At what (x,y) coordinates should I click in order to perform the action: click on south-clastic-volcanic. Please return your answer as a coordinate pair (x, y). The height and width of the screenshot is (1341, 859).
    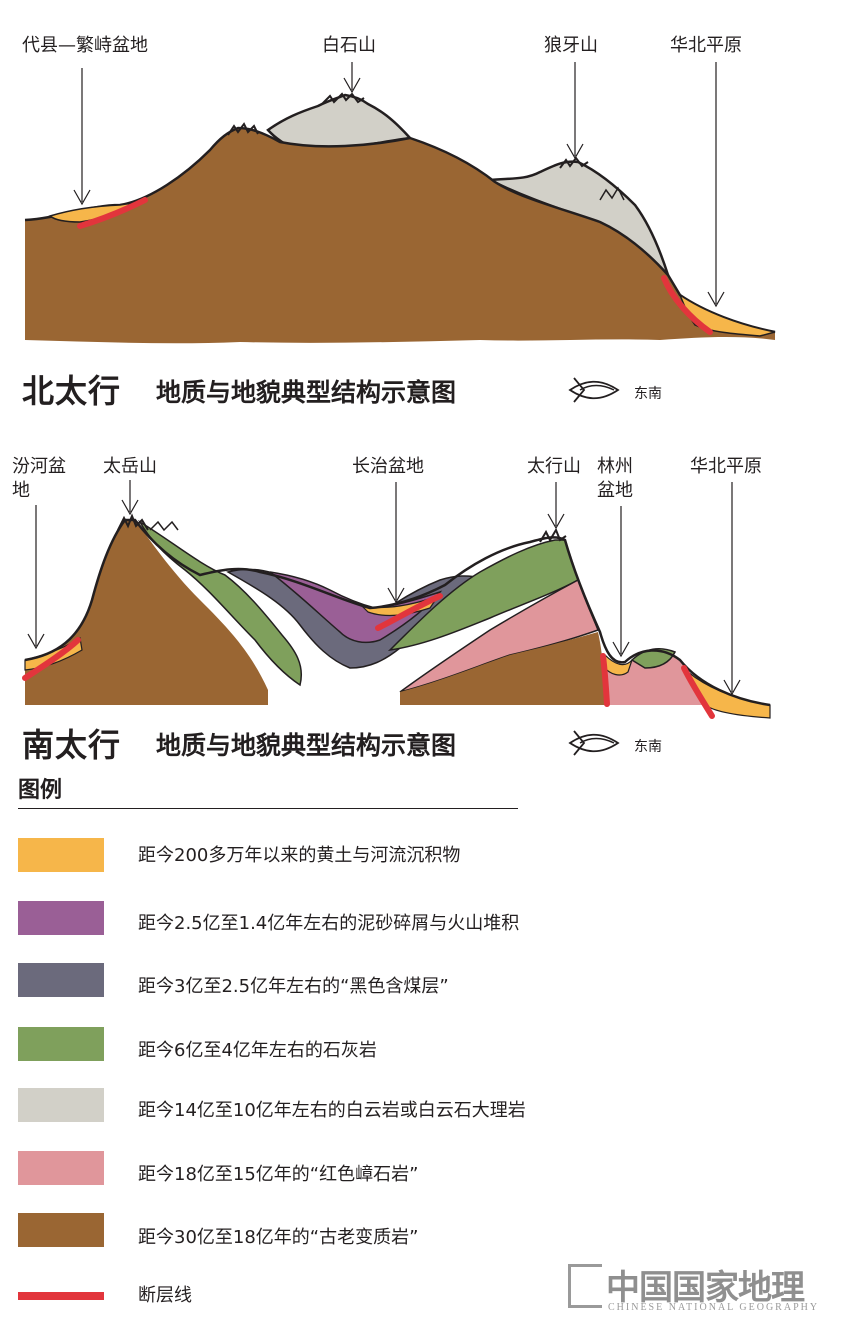
    Looking at the image, I should click on (356, 607).